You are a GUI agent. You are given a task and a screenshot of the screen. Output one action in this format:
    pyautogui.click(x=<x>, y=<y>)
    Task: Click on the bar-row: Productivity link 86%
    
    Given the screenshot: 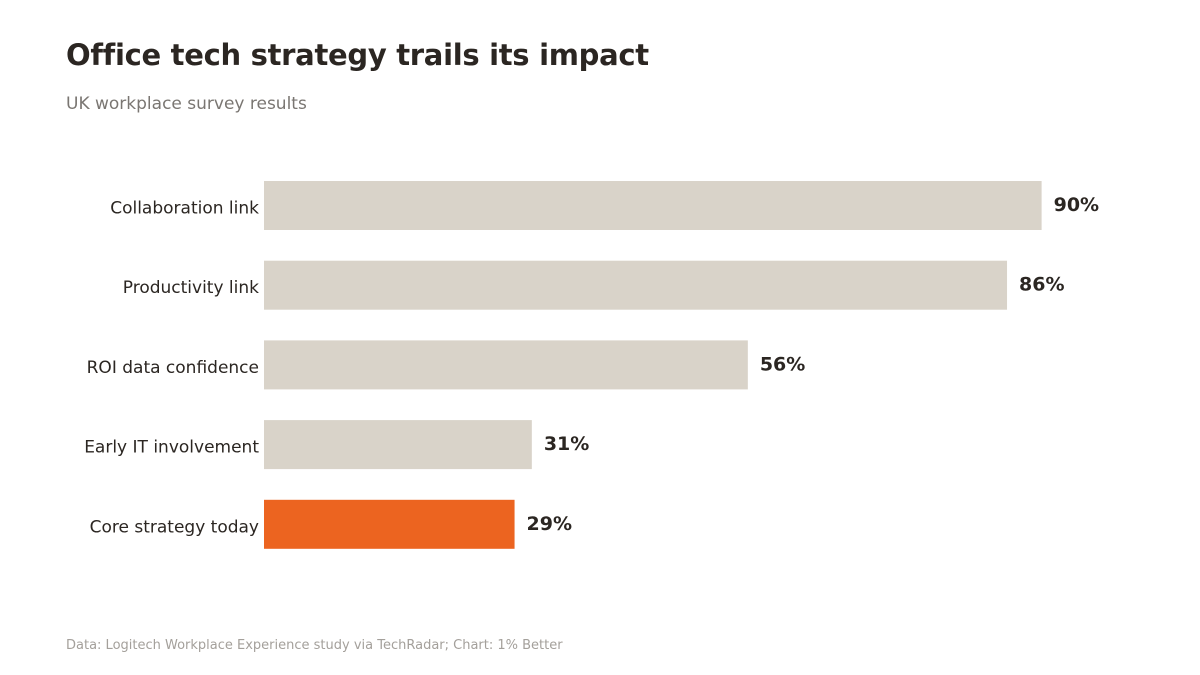 What is the action you would take?
    pyautogui.click(x=594, y=285)
    